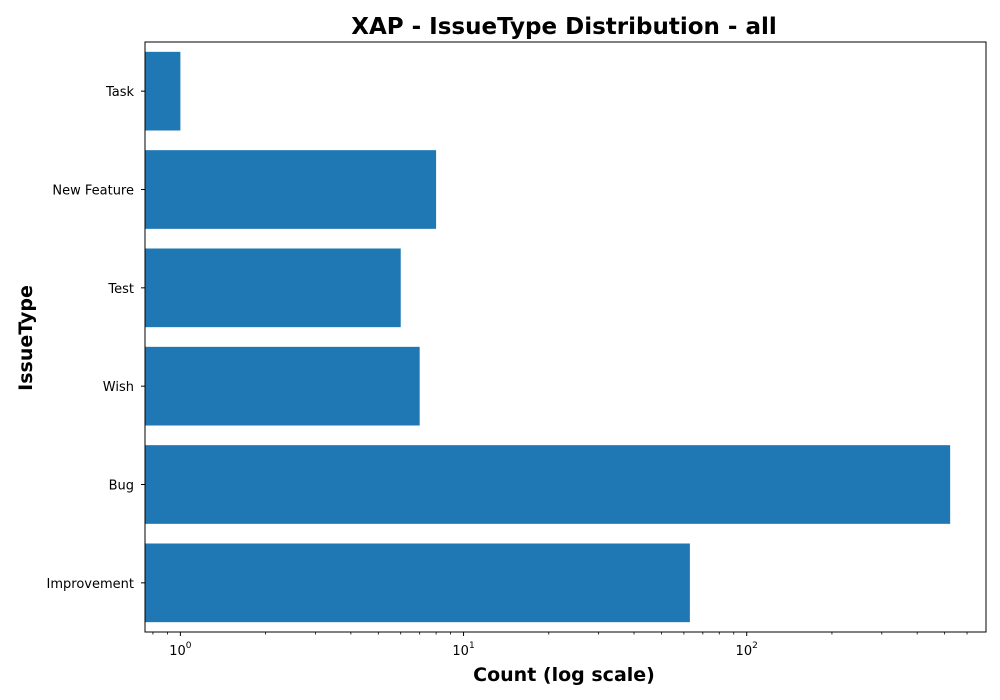 The height and width of the screenshot is (700, 1000). What do you see at coordinates (90, 584) in the screenshot?
I see `y-tick-label: Improvement` at bounding box center [90, 584].